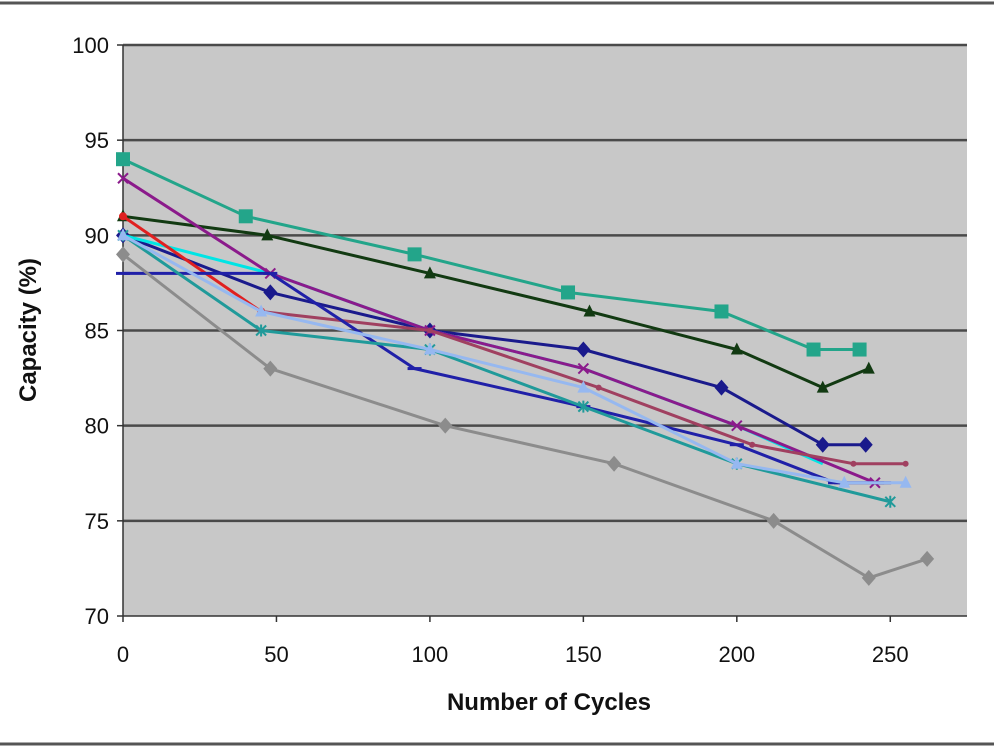  What do you see at coordinates (97, 331) in the screenshot?
I see `y-tick-label: 85` at bounding box center [97, 331].